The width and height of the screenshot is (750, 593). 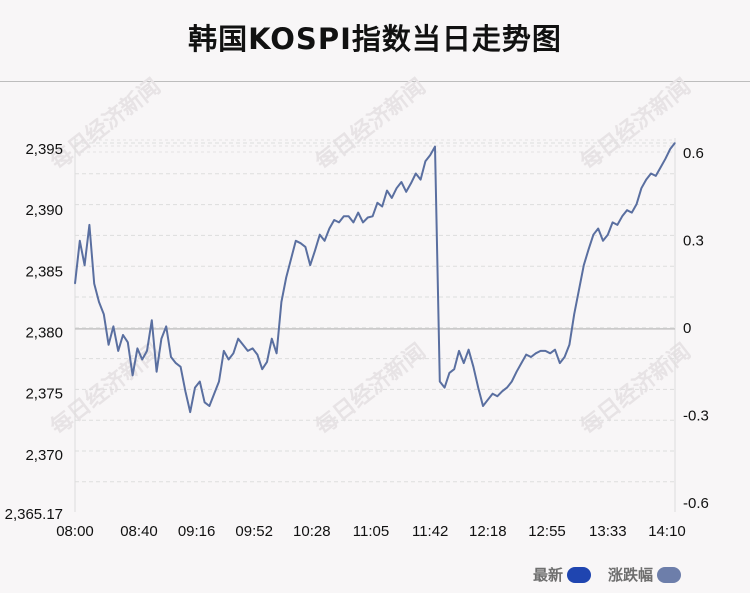 What do you see at coordinates (44, 394) in the screenshot?
I see `y-tick-label: 2,375` at bounding box center [44, 394].